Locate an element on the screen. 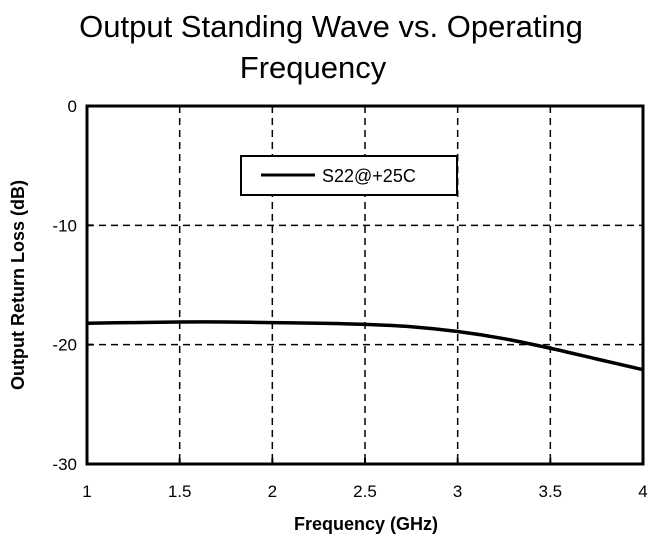  chart-title-line1: Output Standing Wave vs. Operating is located at coordinates (331, 26).